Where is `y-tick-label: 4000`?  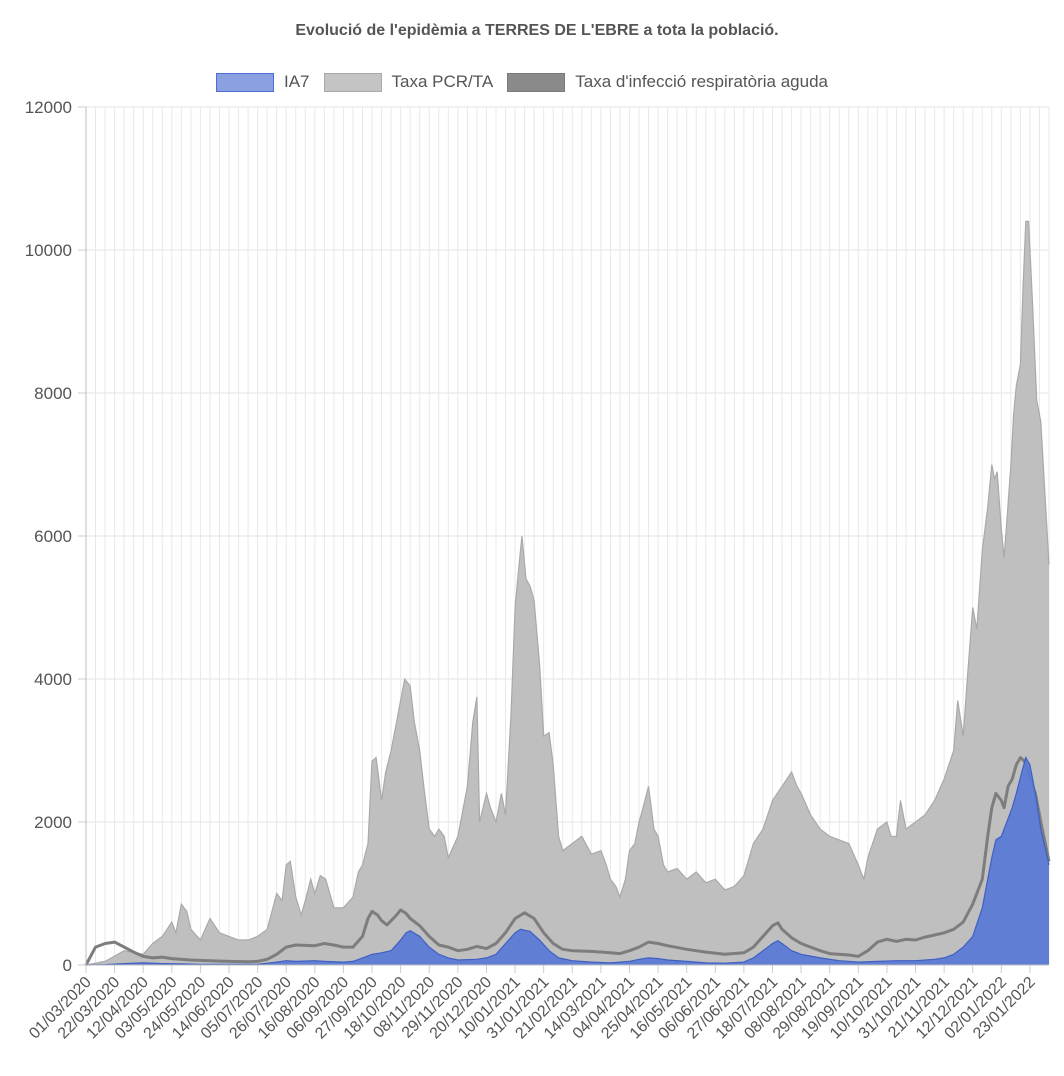 y-tick-label: 4000 is located at coordinates (53, 679).